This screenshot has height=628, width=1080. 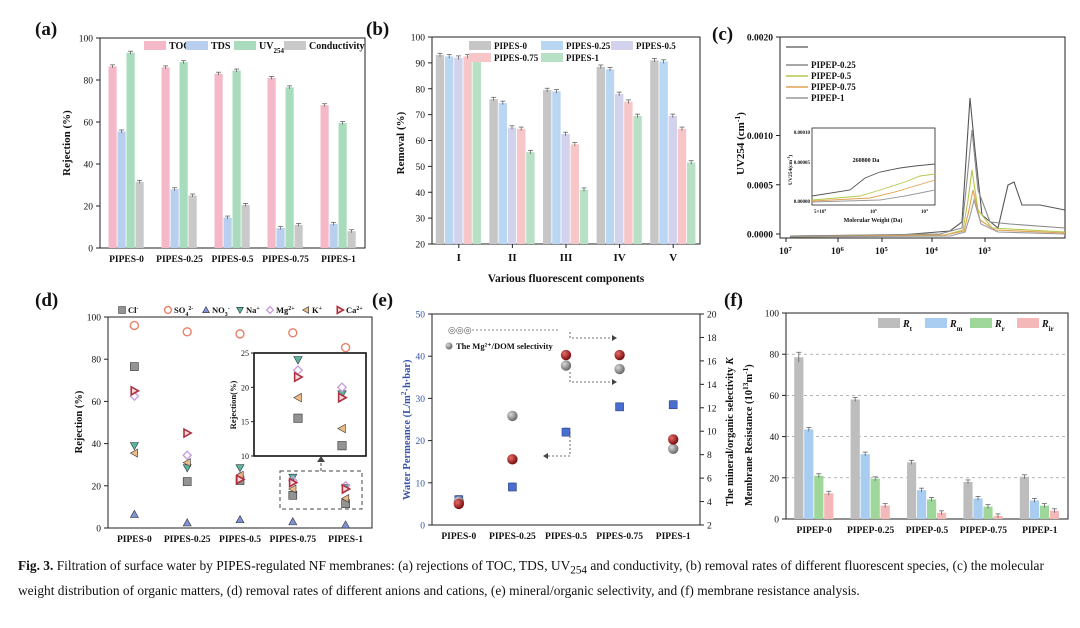 What do you see at coordinates (338, 260) in the screenshot?
I see `panel-a-category: PIPES-1` at bounding box center [338, 260].